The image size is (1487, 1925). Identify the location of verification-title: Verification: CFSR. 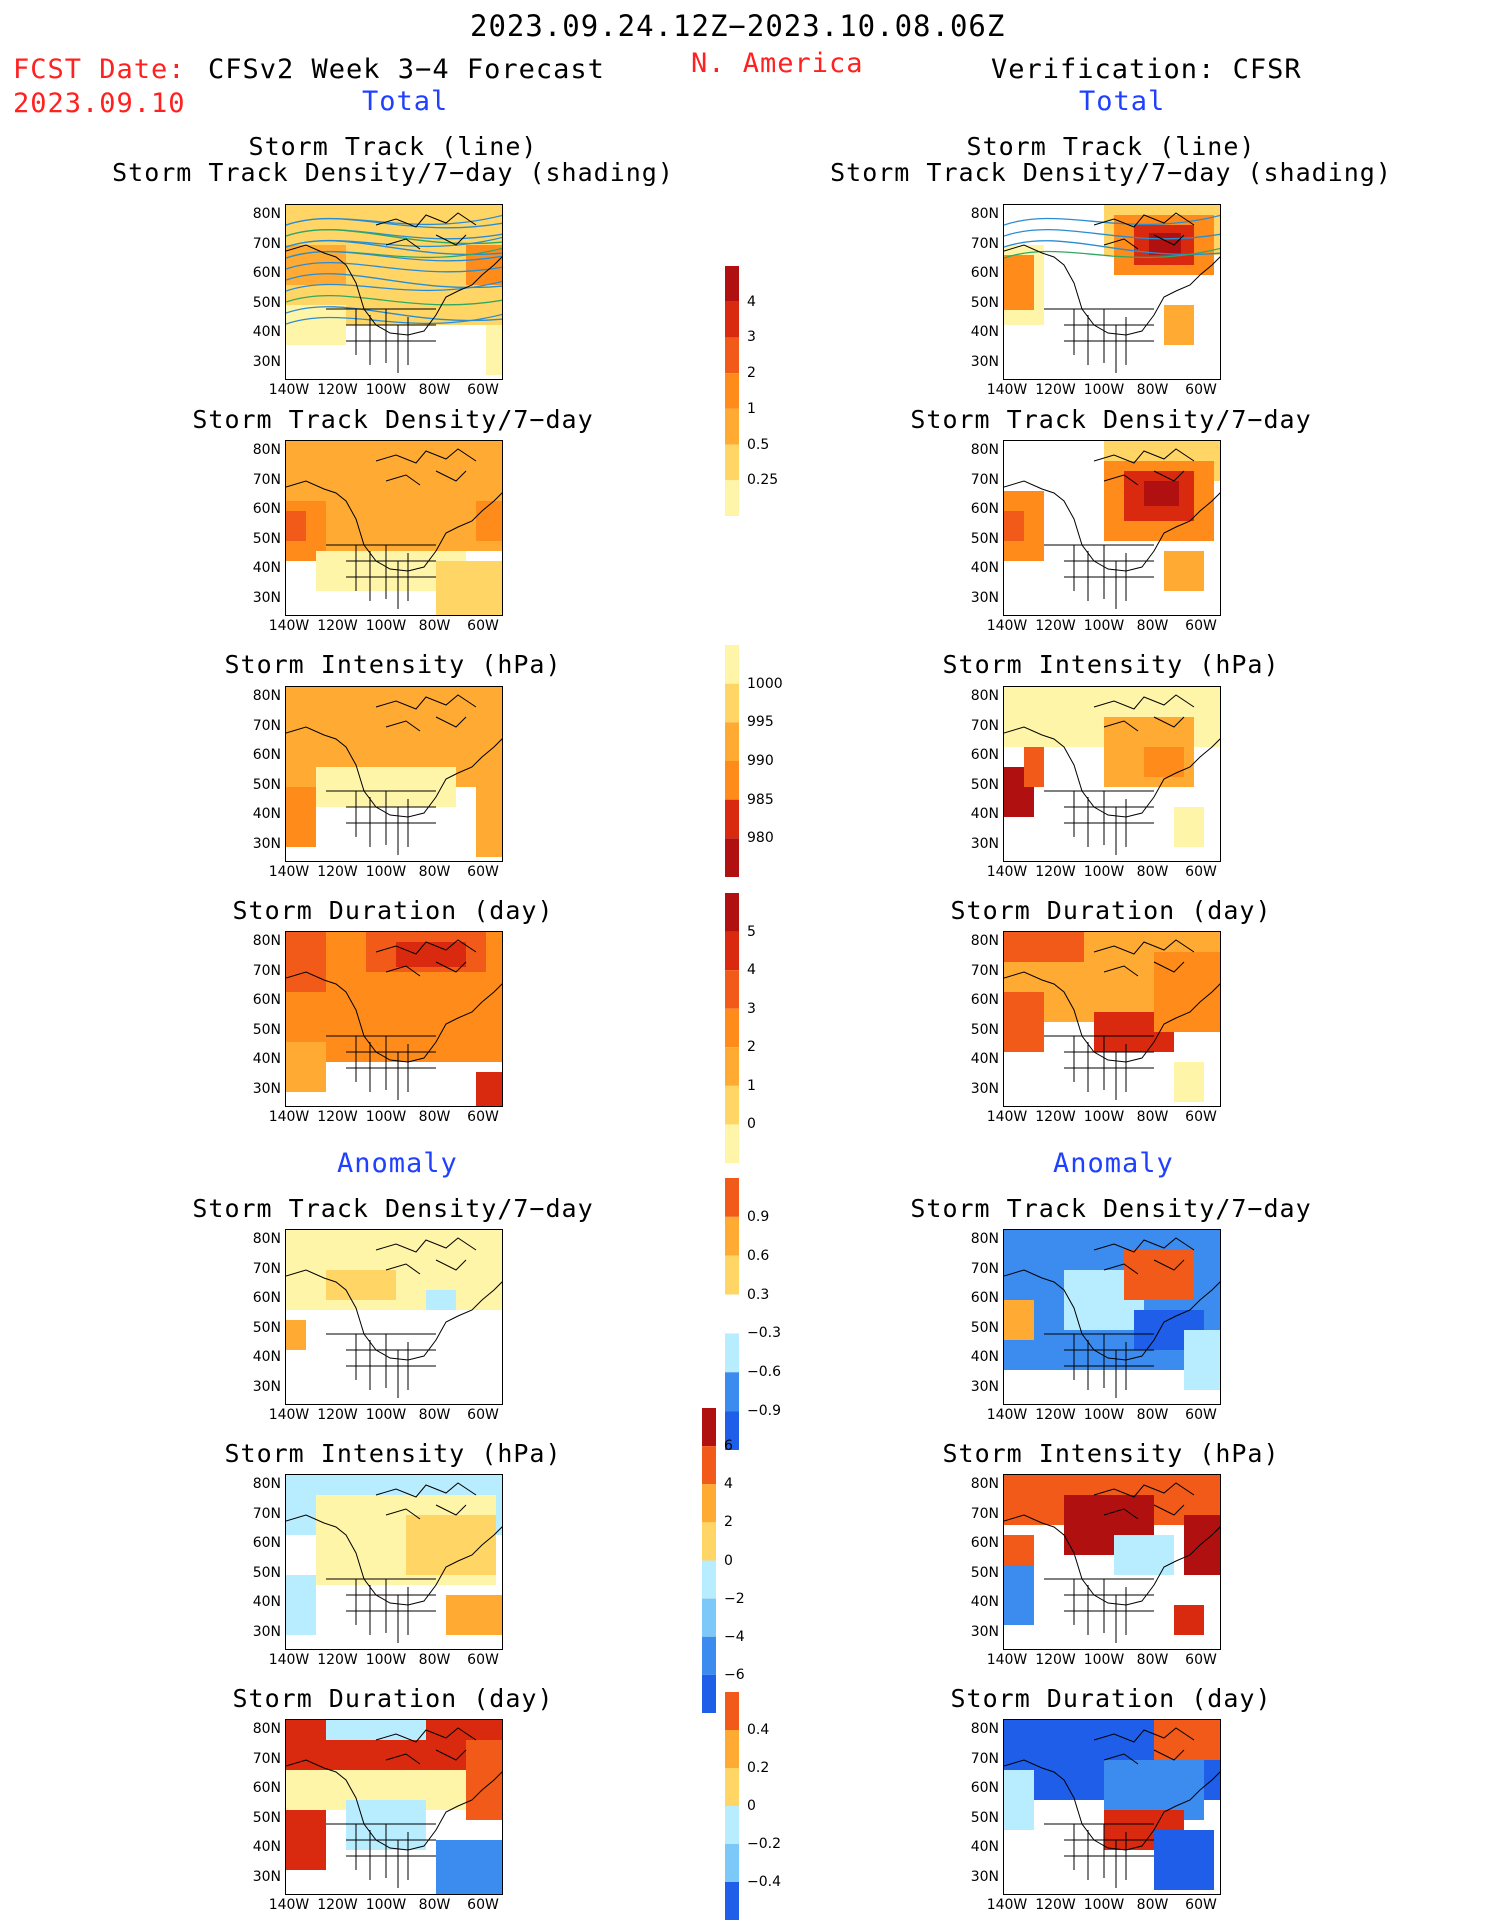
(1146, 69).